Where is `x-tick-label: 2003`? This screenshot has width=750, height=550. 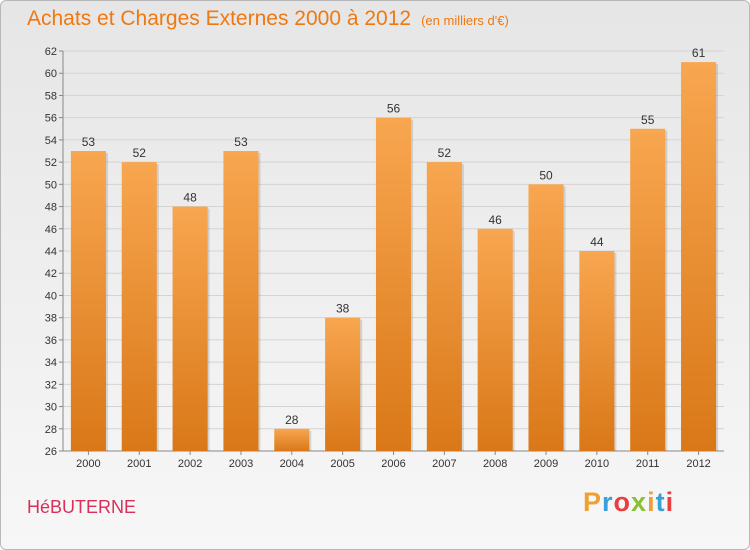 x-tick-label: 2003 is located at coordinates (241, 464).